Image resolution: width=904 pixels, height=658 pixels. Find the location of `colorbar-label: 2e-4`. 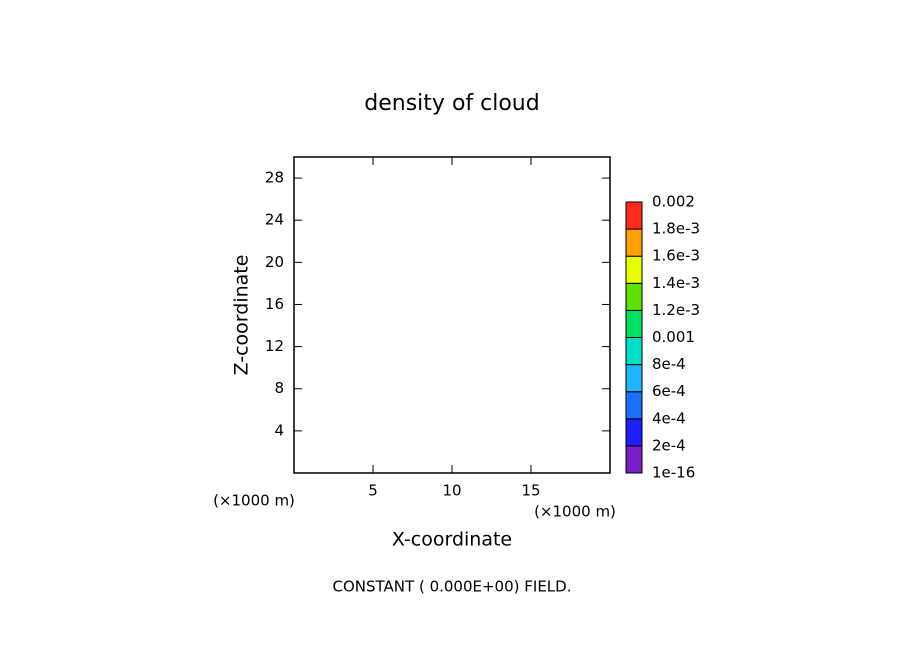

colorbar-label: 2e-4 is located at coordinates (669, 445).